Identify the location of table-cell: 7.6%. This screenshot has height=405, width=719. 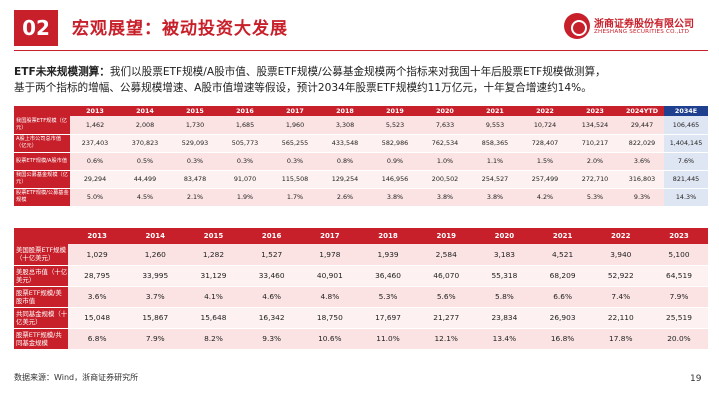
(686, 161).